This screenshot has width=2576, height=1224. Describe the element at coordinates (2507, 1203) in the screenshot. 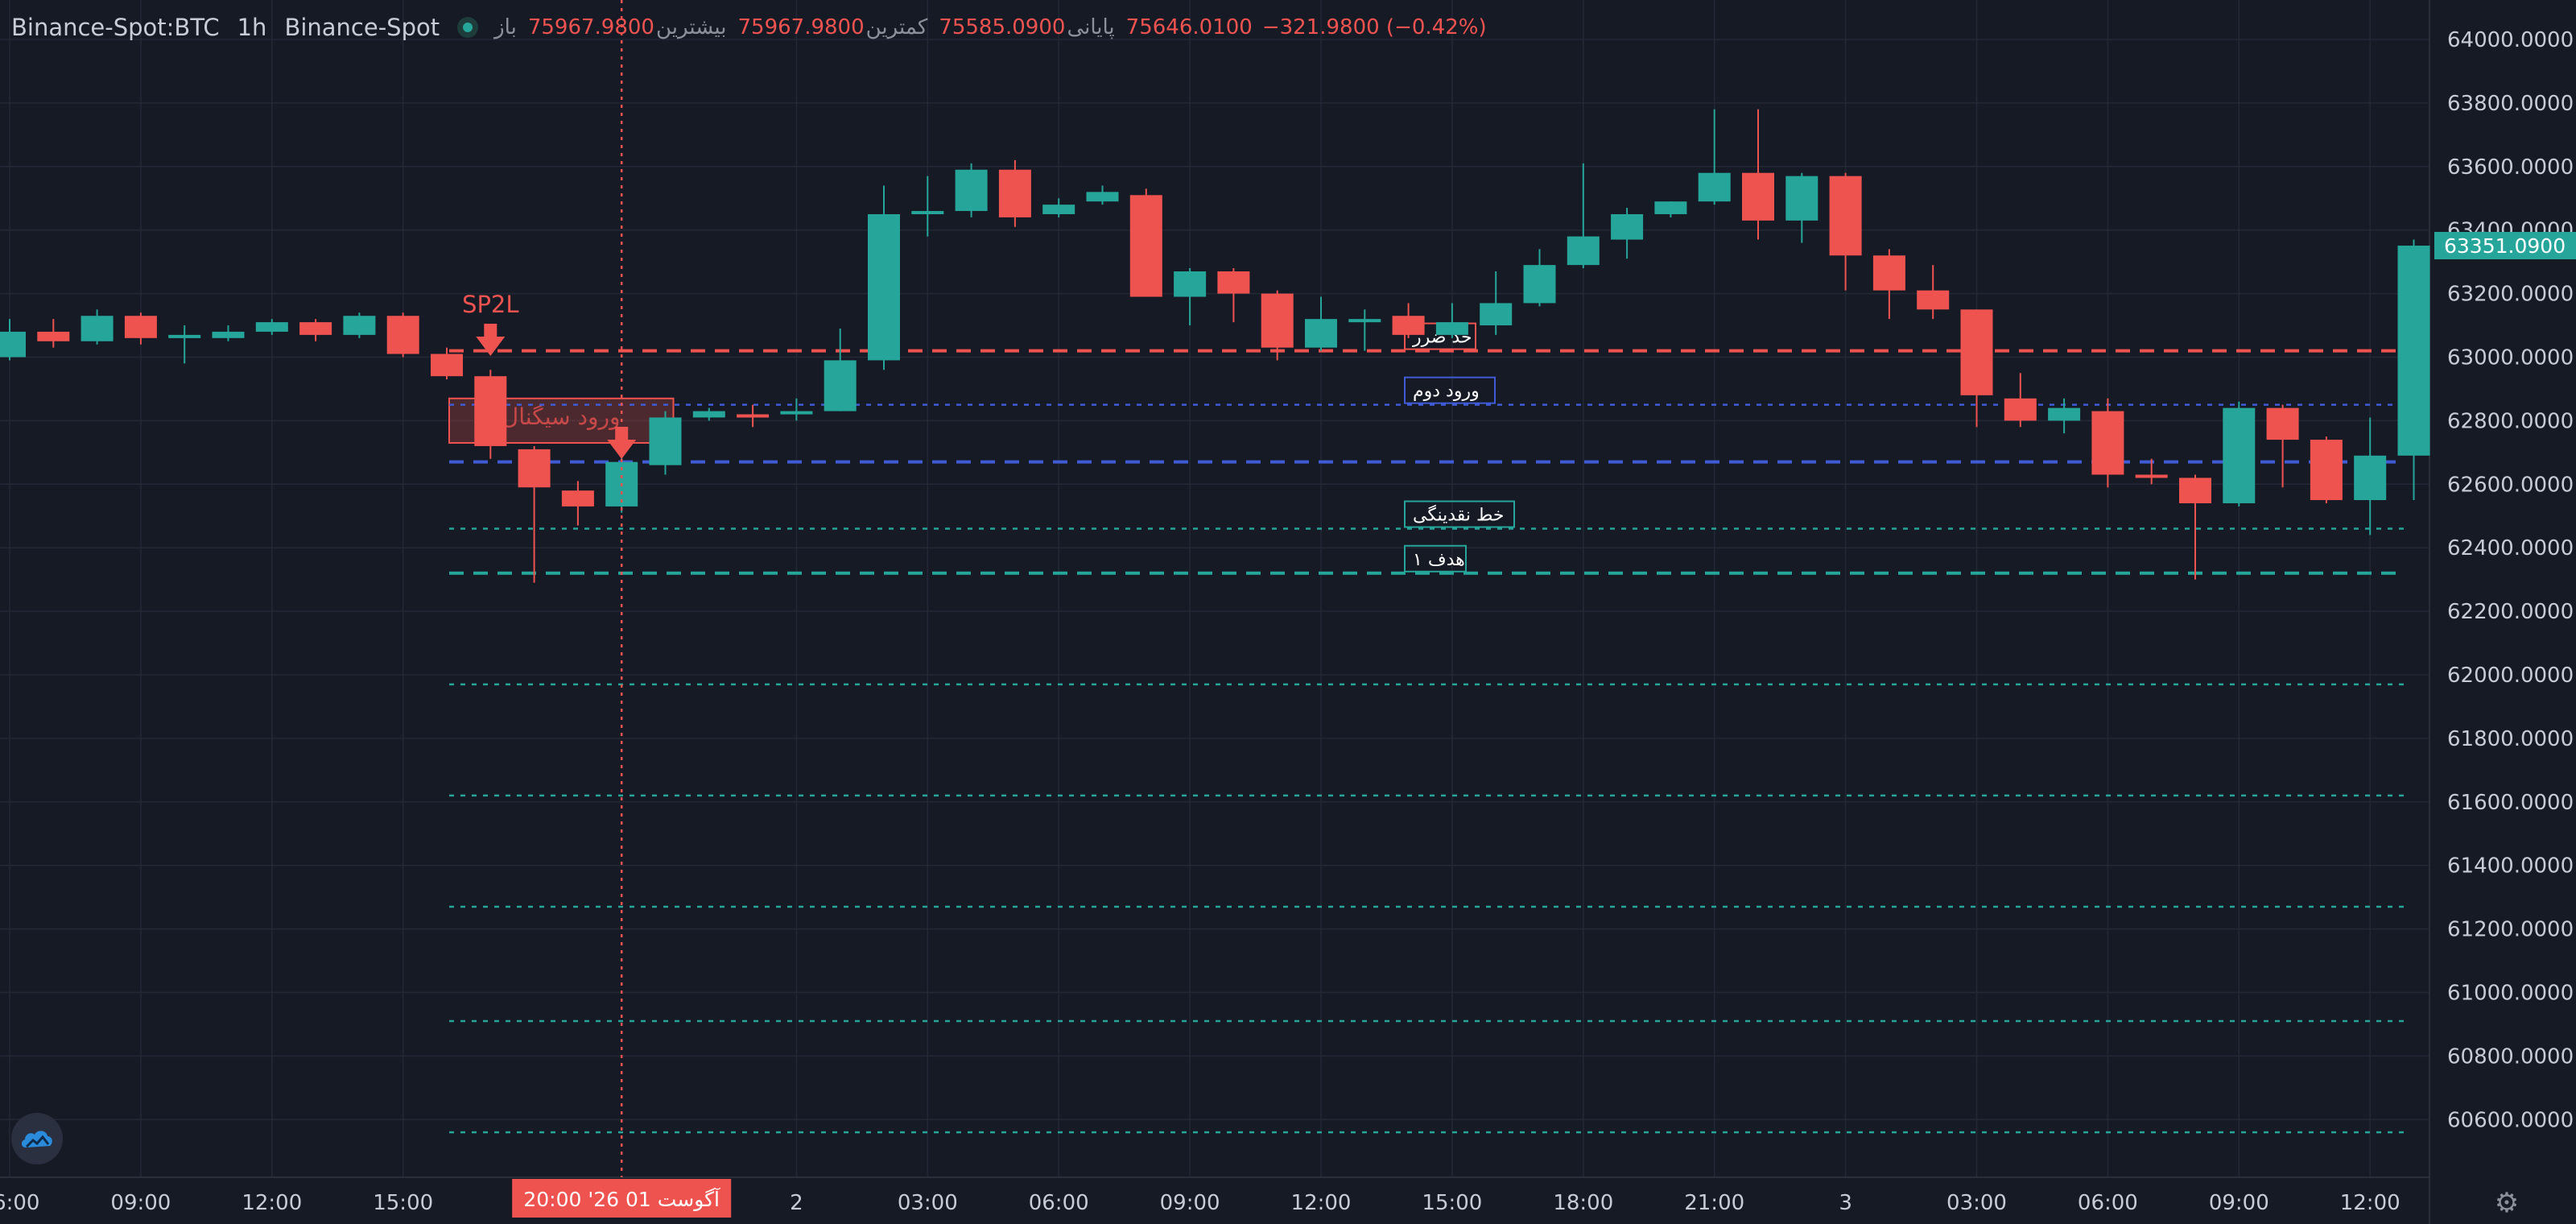

I see `settings-gear-icon: ⚙` at that location.